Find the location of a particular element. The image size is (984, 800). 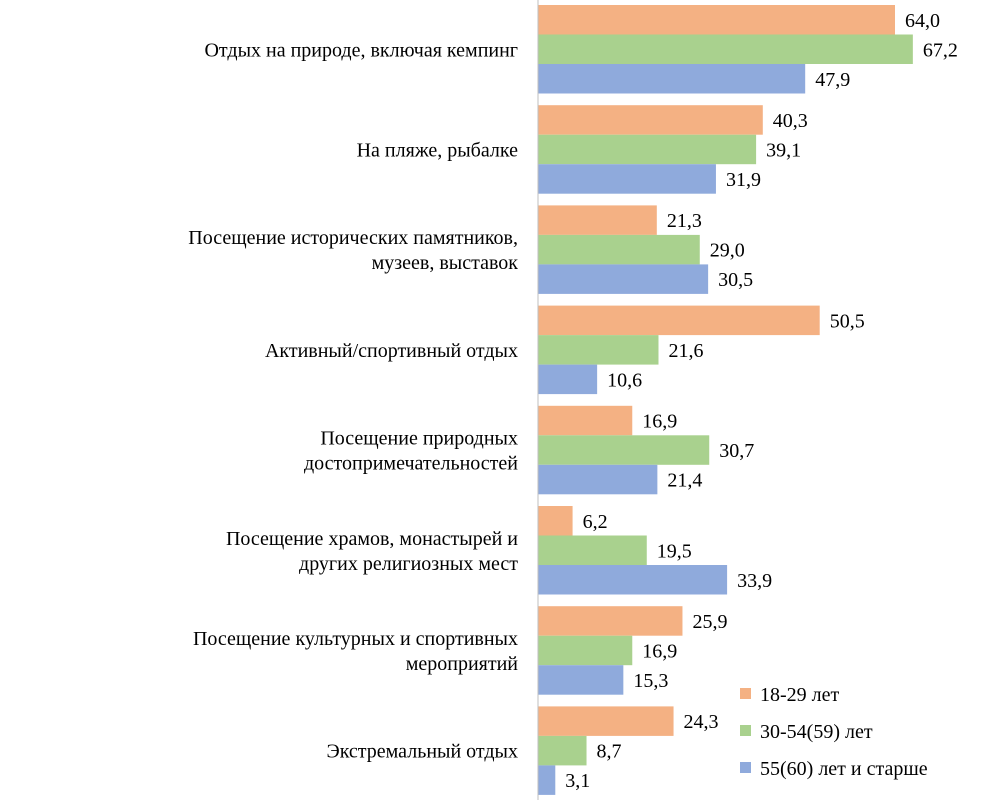

legend-label: 30-54(59) лет is located at coordinates (816, 732).